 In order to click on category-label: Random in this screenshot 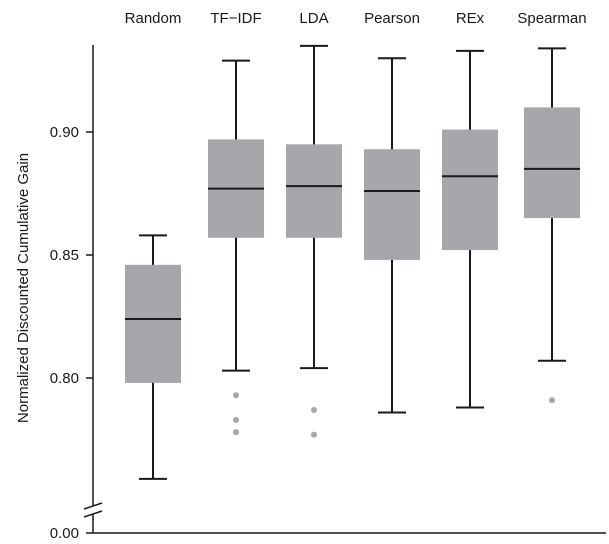, I will do `click(153, 18)`.